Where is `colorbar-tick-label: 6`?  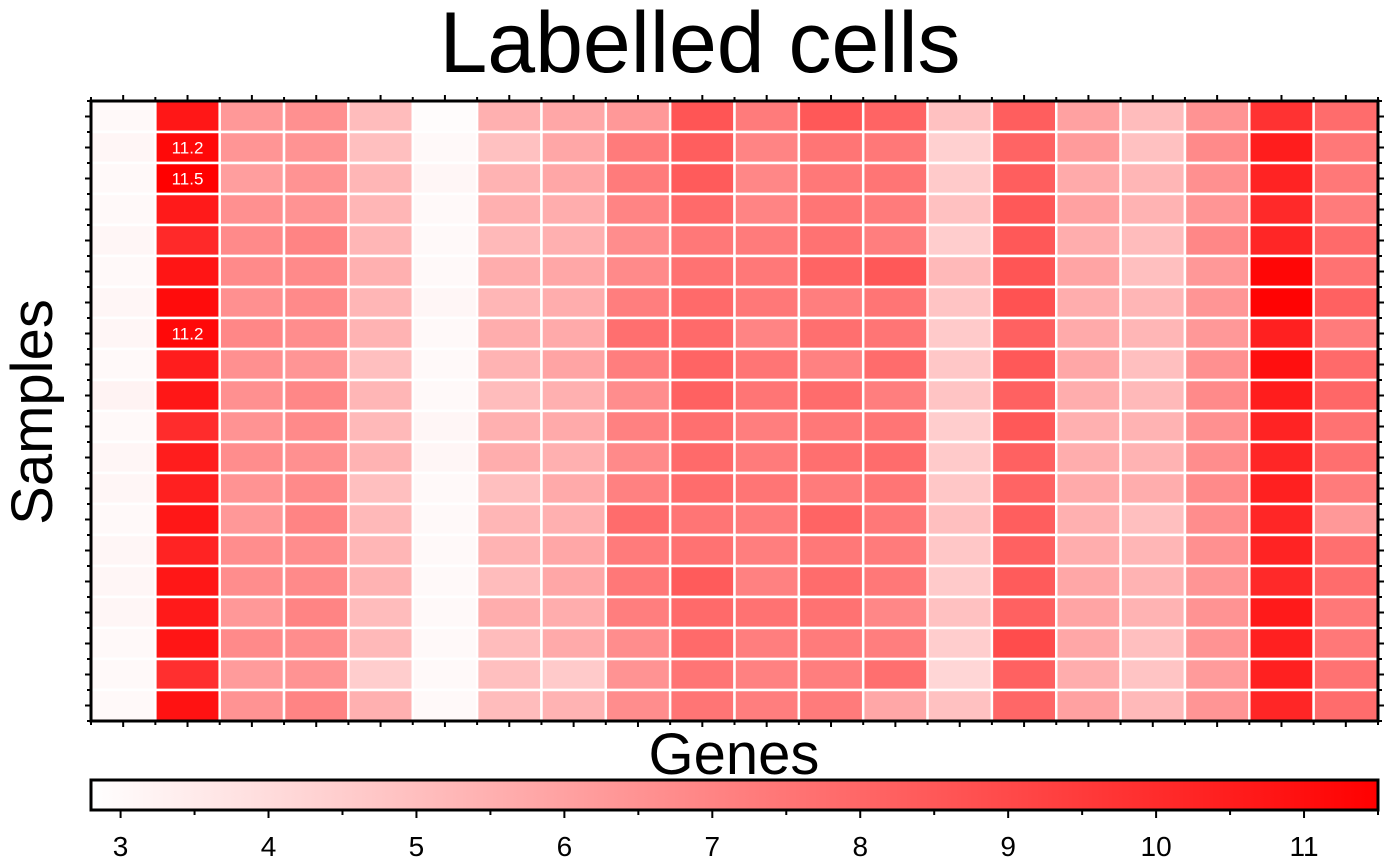
colorbar-tick-label: 6 is located at coordinates (565, 846).